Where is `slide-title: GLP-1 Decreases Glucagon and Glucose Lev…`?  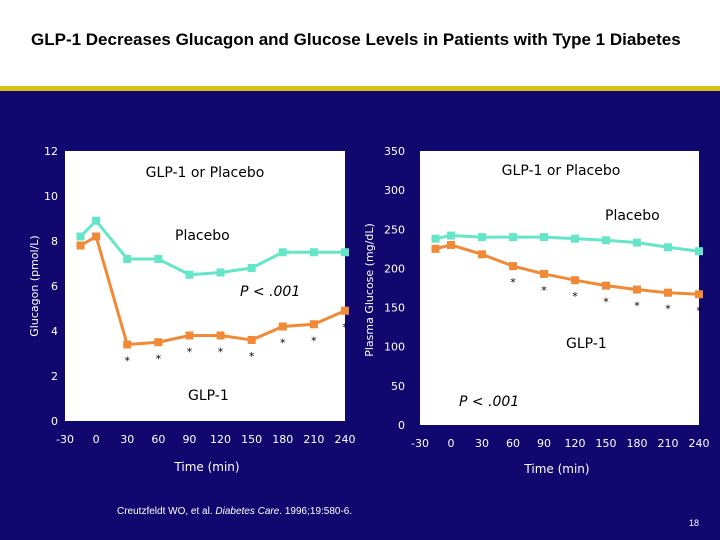
slide-title: GLP-1 Decreases Glucagon and Glucose Lev… is located at coordinates (356, 39).